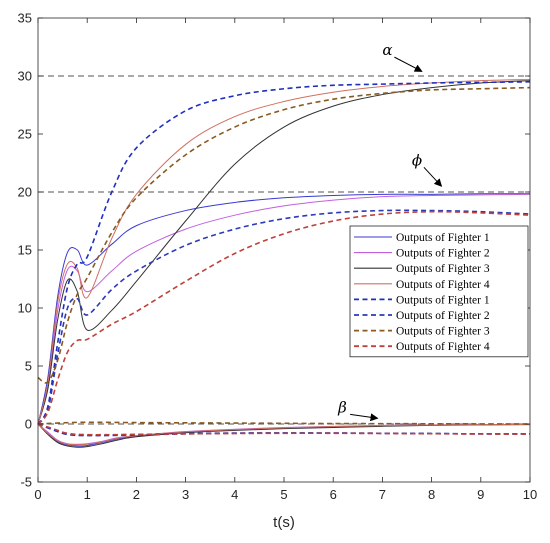  What do you see at coordinates (284, 522) in the screenshot?
I see `x-axis-label: t(s)` at bounding box center [284, 522].